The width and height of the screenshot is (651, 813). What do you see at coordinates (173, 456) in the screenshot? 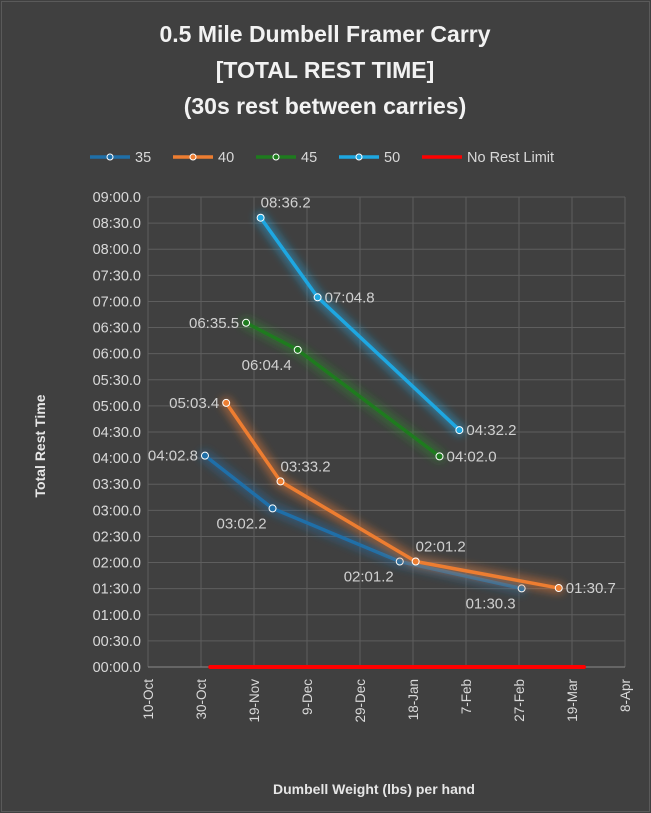
I see `data-label: 04:02.8` at bounding box center [173, 456].